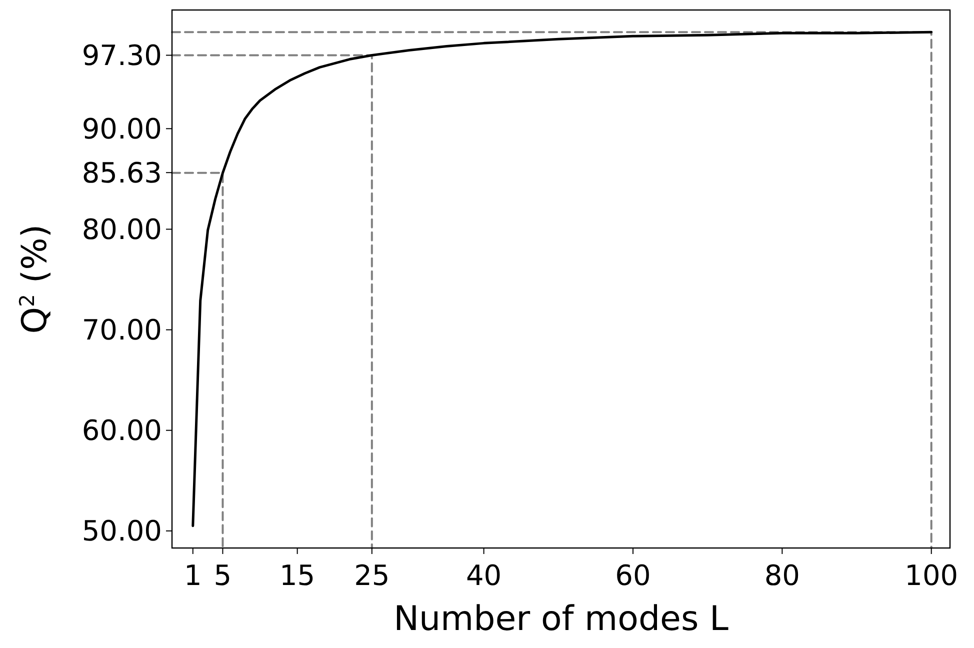  I want to click on x-tick-label: 80, so click(782, 575).